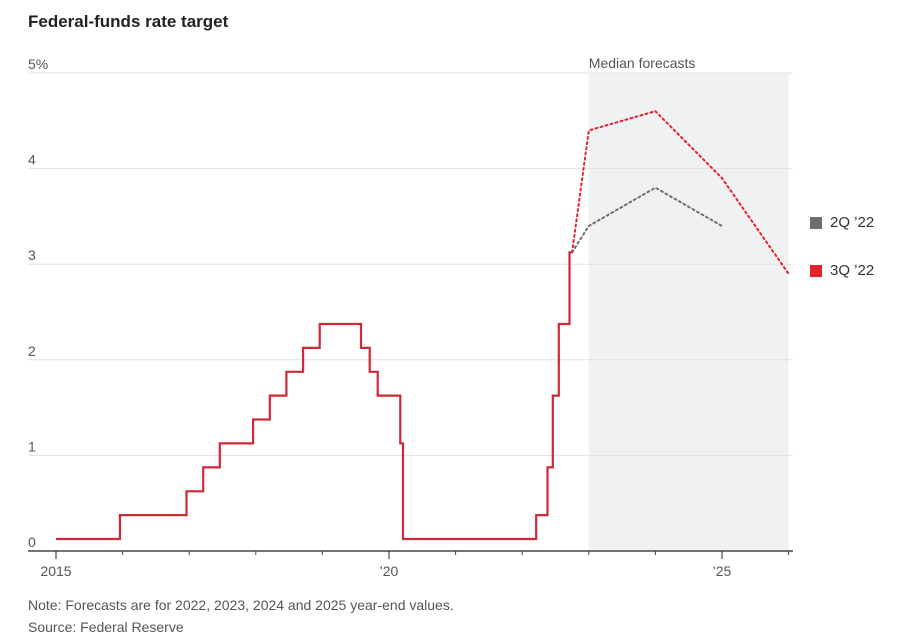  What do you see at coordinates (32, 160) in the screenshot?
I see `y-tick-label-4: 4` at bounding box center [32, 160].